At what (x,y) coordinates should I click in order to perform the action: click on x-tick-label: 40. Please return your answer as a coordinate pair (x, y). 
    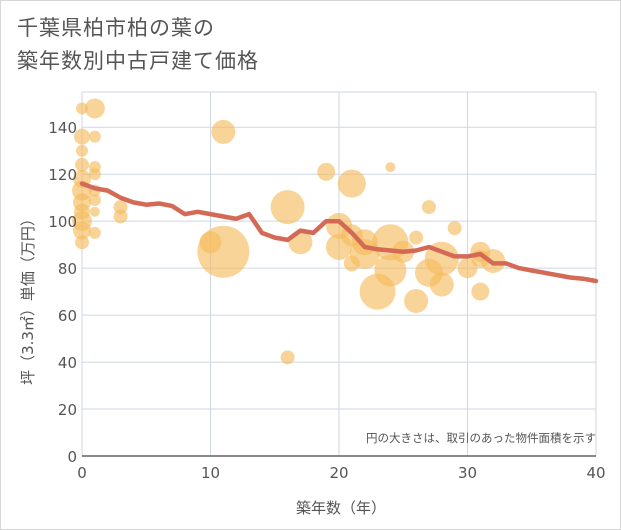
    Looking at the image, I should click on (595, 473).